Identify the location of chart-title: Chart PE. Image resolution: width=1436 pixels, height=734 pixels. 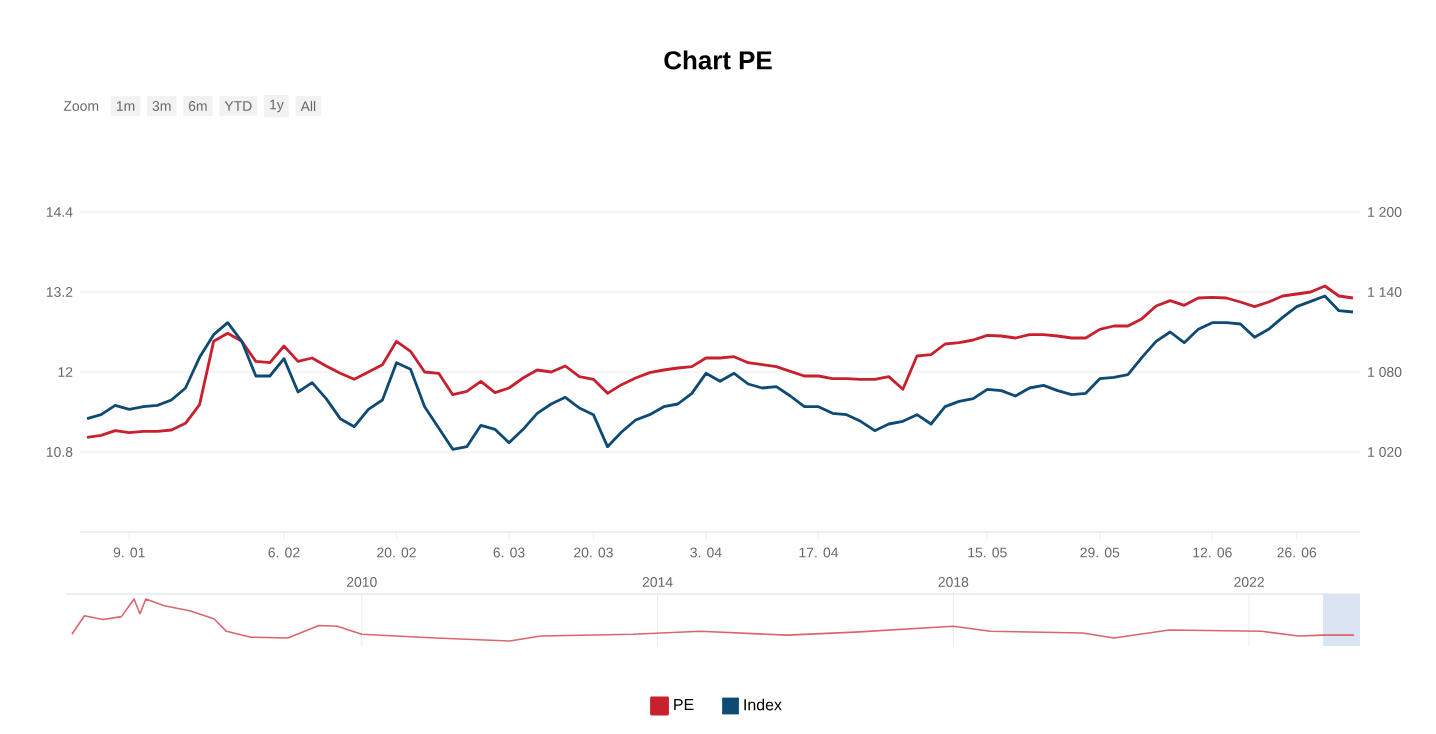
(718, 60).